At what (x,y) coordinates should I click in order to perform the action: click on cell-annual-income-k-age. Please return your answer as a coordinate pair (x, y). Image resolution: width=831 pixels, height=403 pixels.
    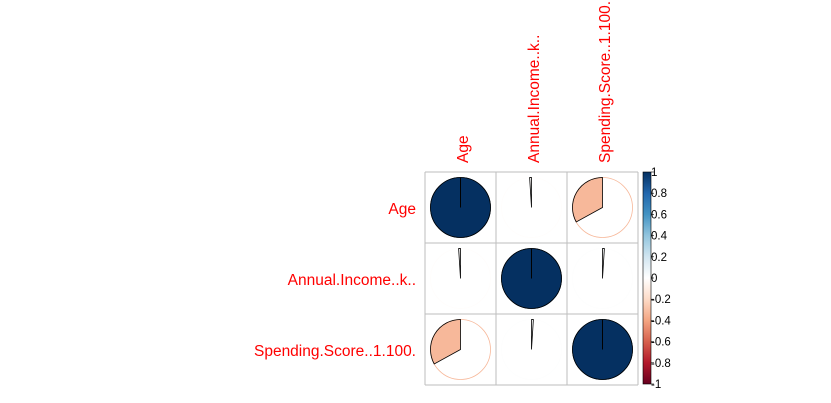
    Looking at the image, I should click on (460, 278).